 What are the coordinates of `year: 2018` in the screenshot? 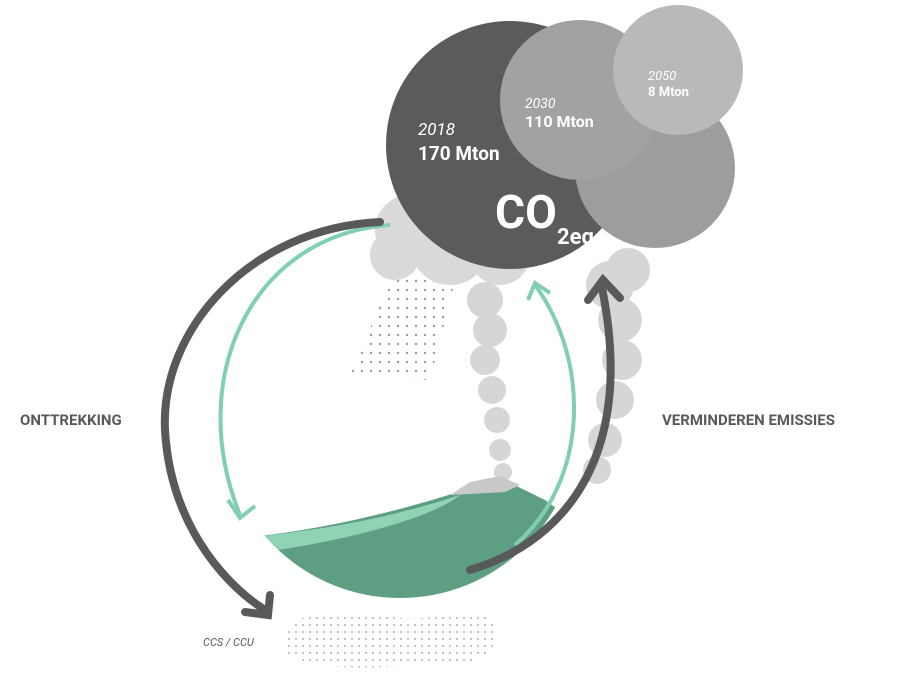 It's located at (436, 130).